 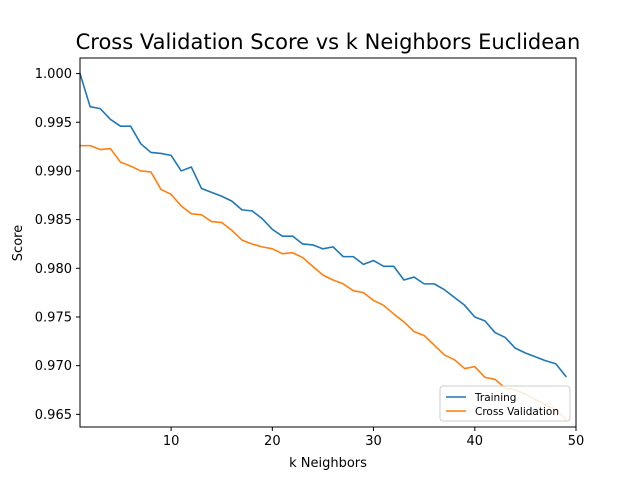 I want to click on x-tick-label: 20, so click(x=272, y=441).